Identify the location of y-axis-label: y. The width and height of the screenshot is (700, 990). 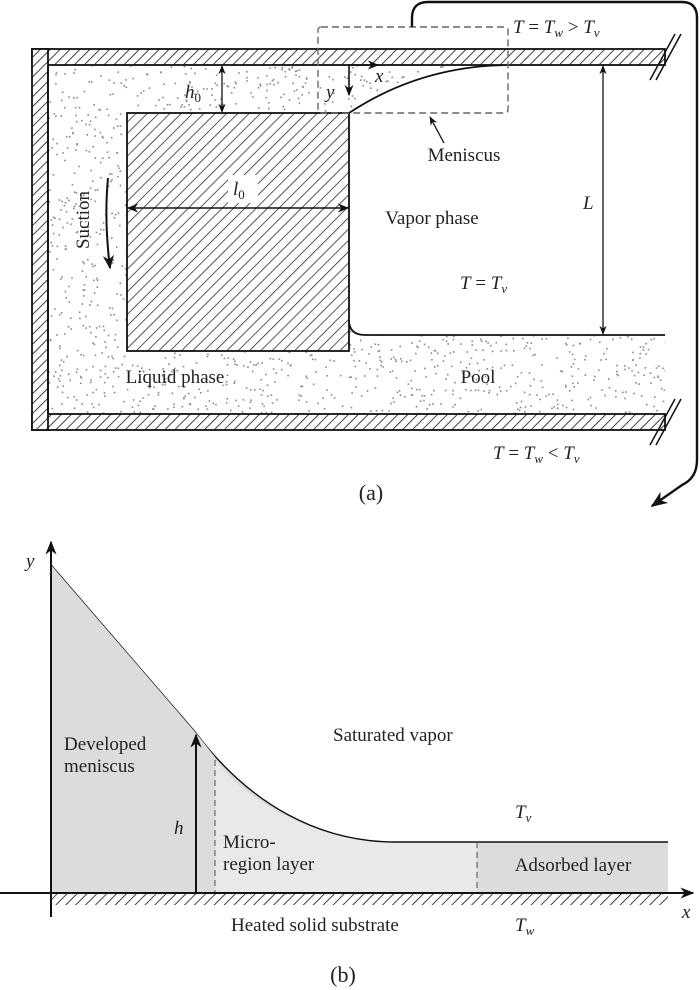
(329, 92).